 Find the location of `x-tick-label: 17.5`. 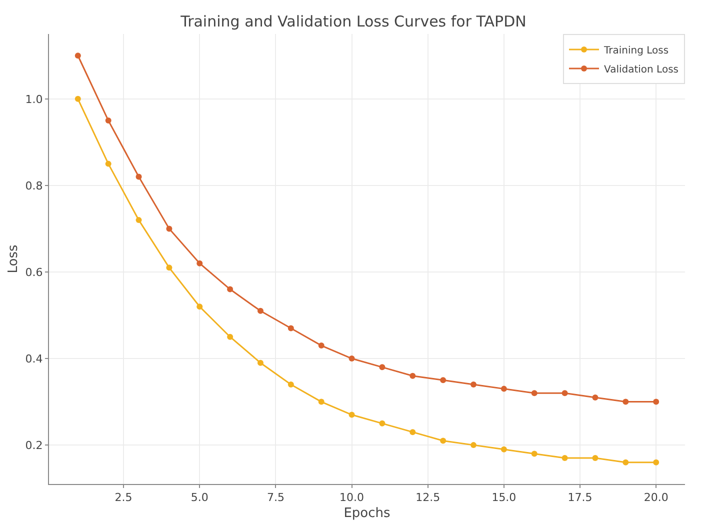

x-tick-label: 17.5 is located at coordinates (580, 497).